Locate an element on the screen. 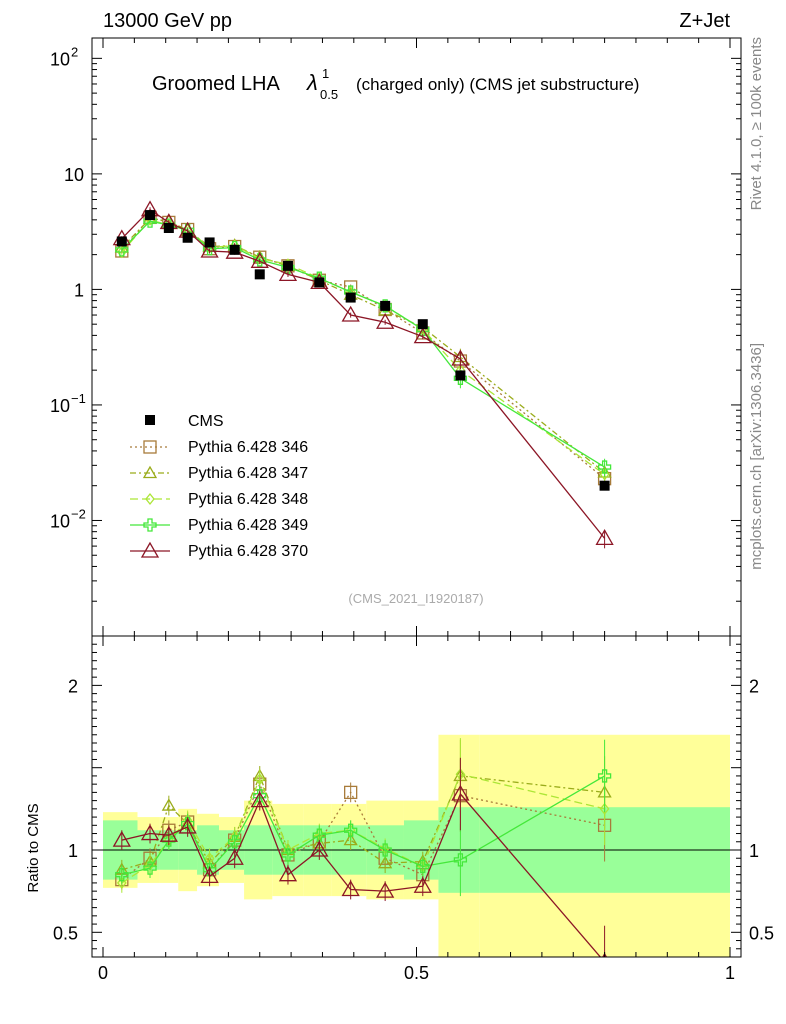 Image resolution: width=786 pixels, height=1024 pixels. legend-entry-data: CMS is located at coordinates (184, 421).